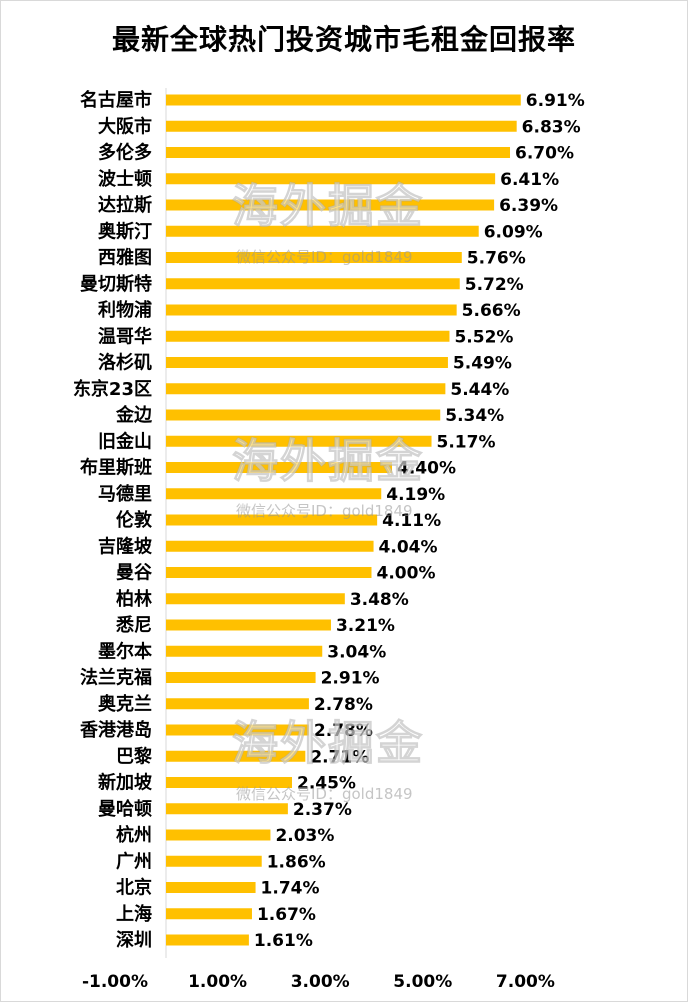  Describe the element at coordinates (133, 625) in the screenshot. I see `category-label: 悉尼` at that location.